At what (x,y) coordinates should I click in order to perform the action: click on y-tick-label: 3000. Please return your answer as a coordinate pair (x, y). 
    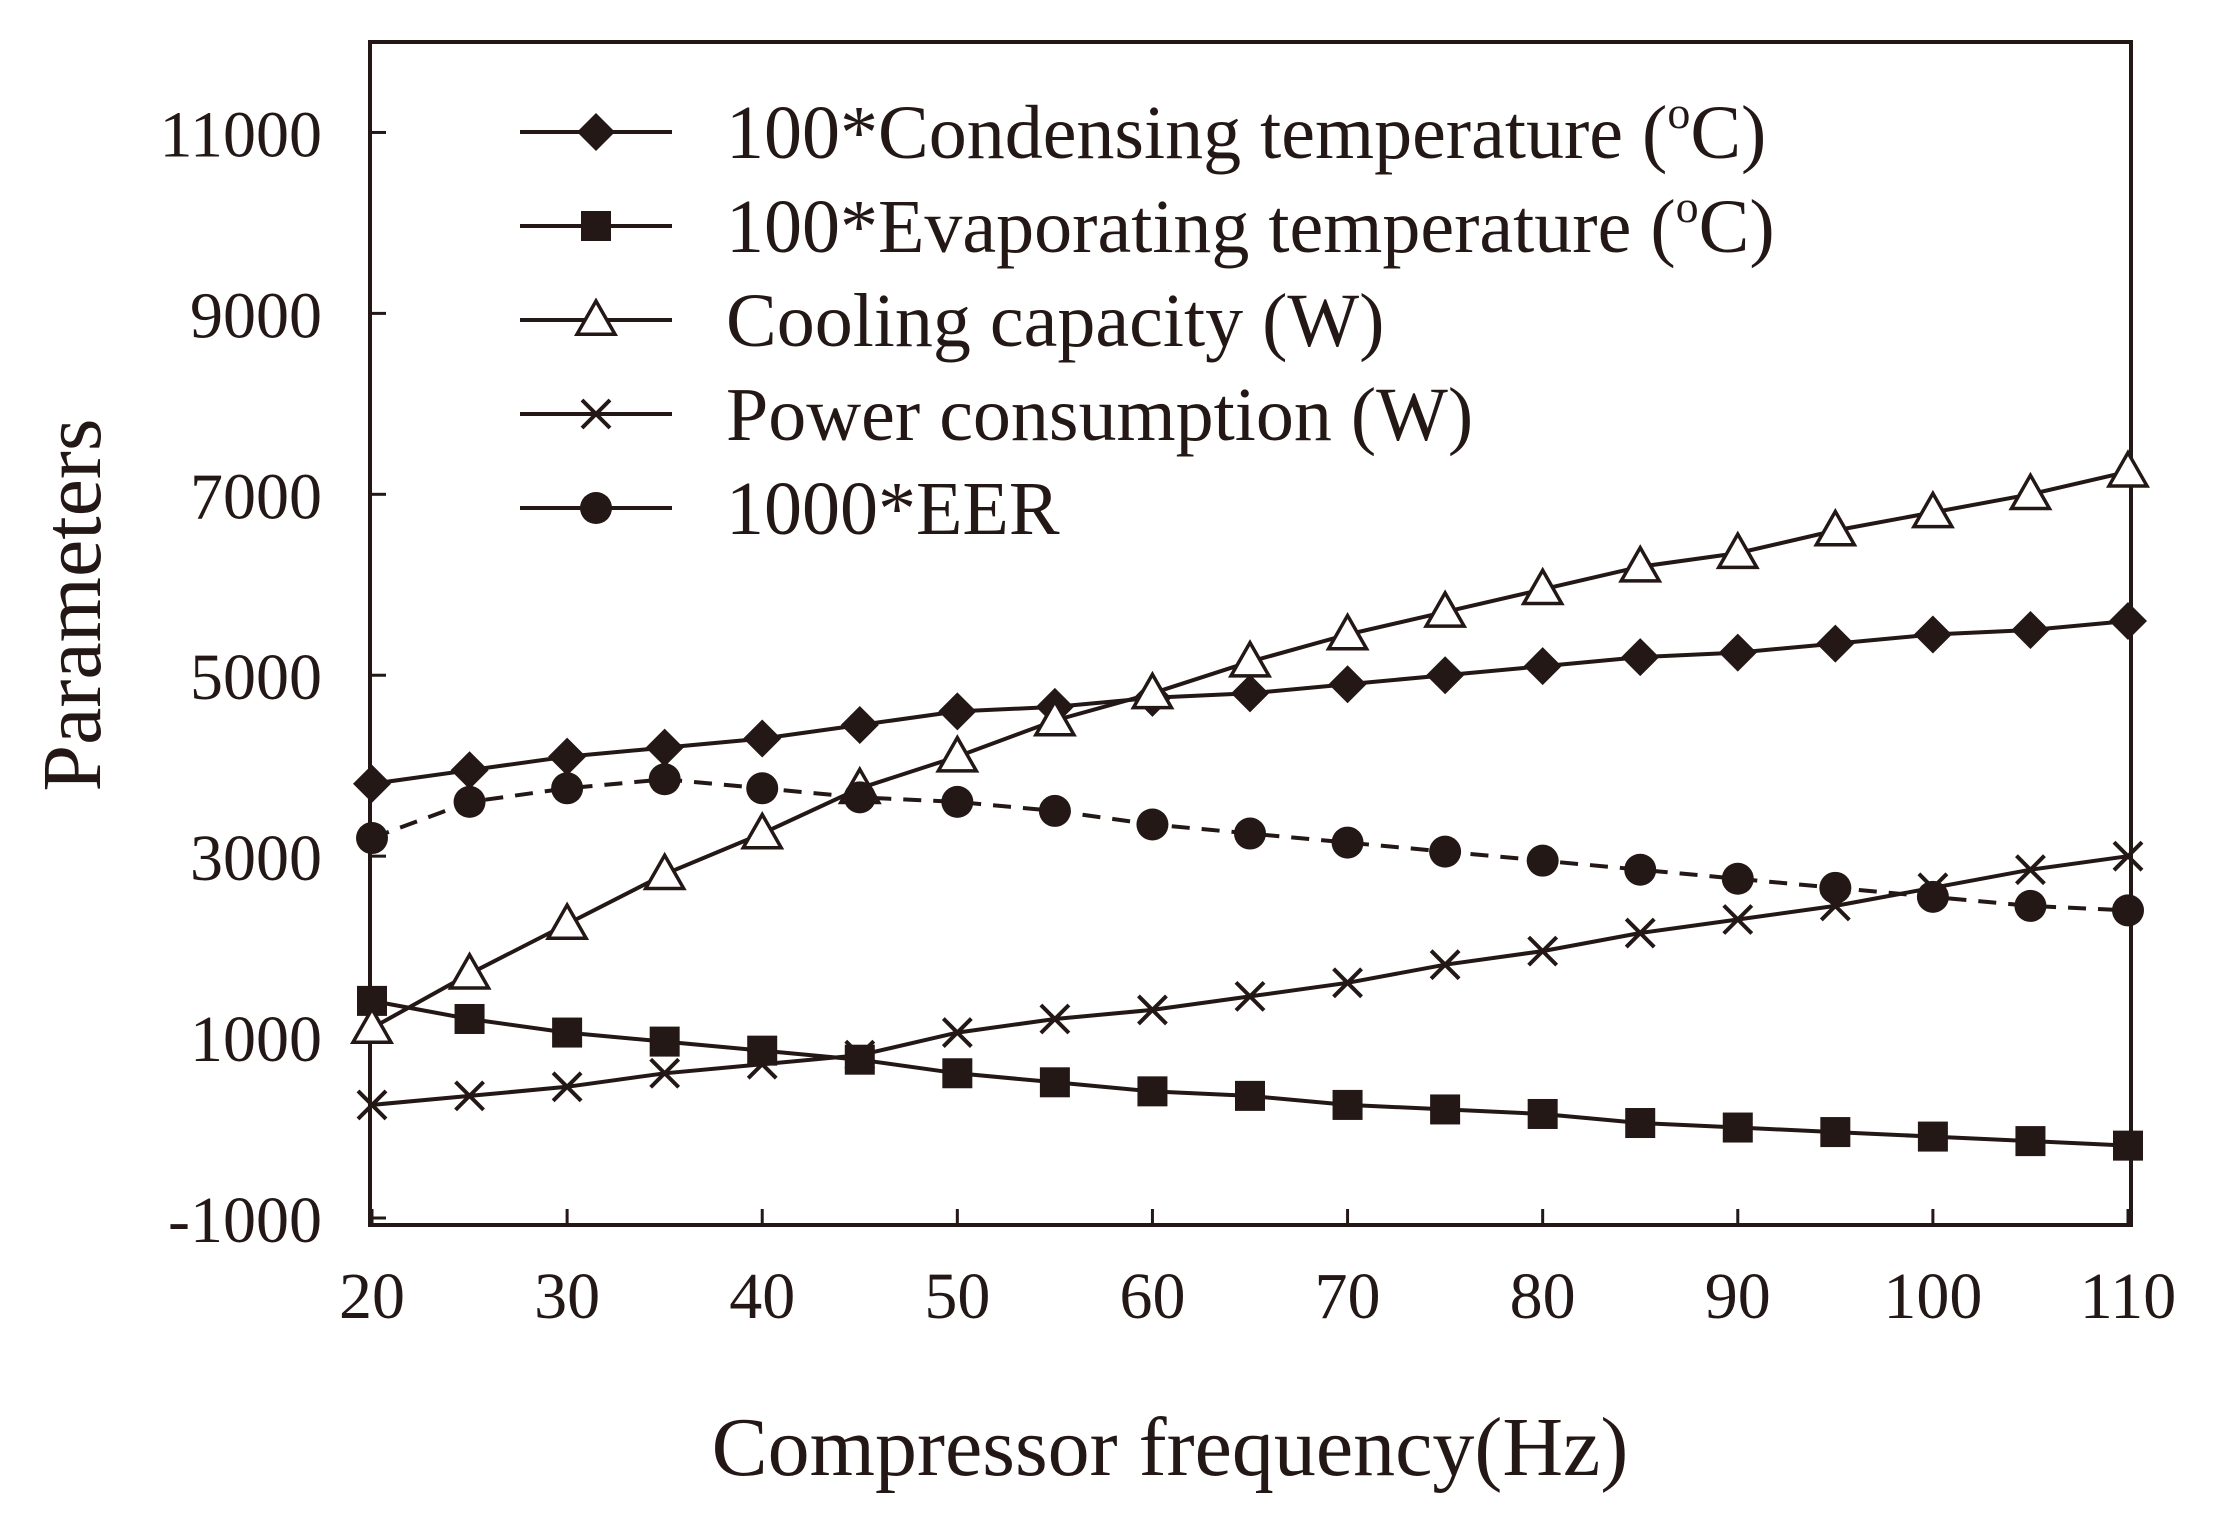
    Looking at the image, I should click on (256, 858).